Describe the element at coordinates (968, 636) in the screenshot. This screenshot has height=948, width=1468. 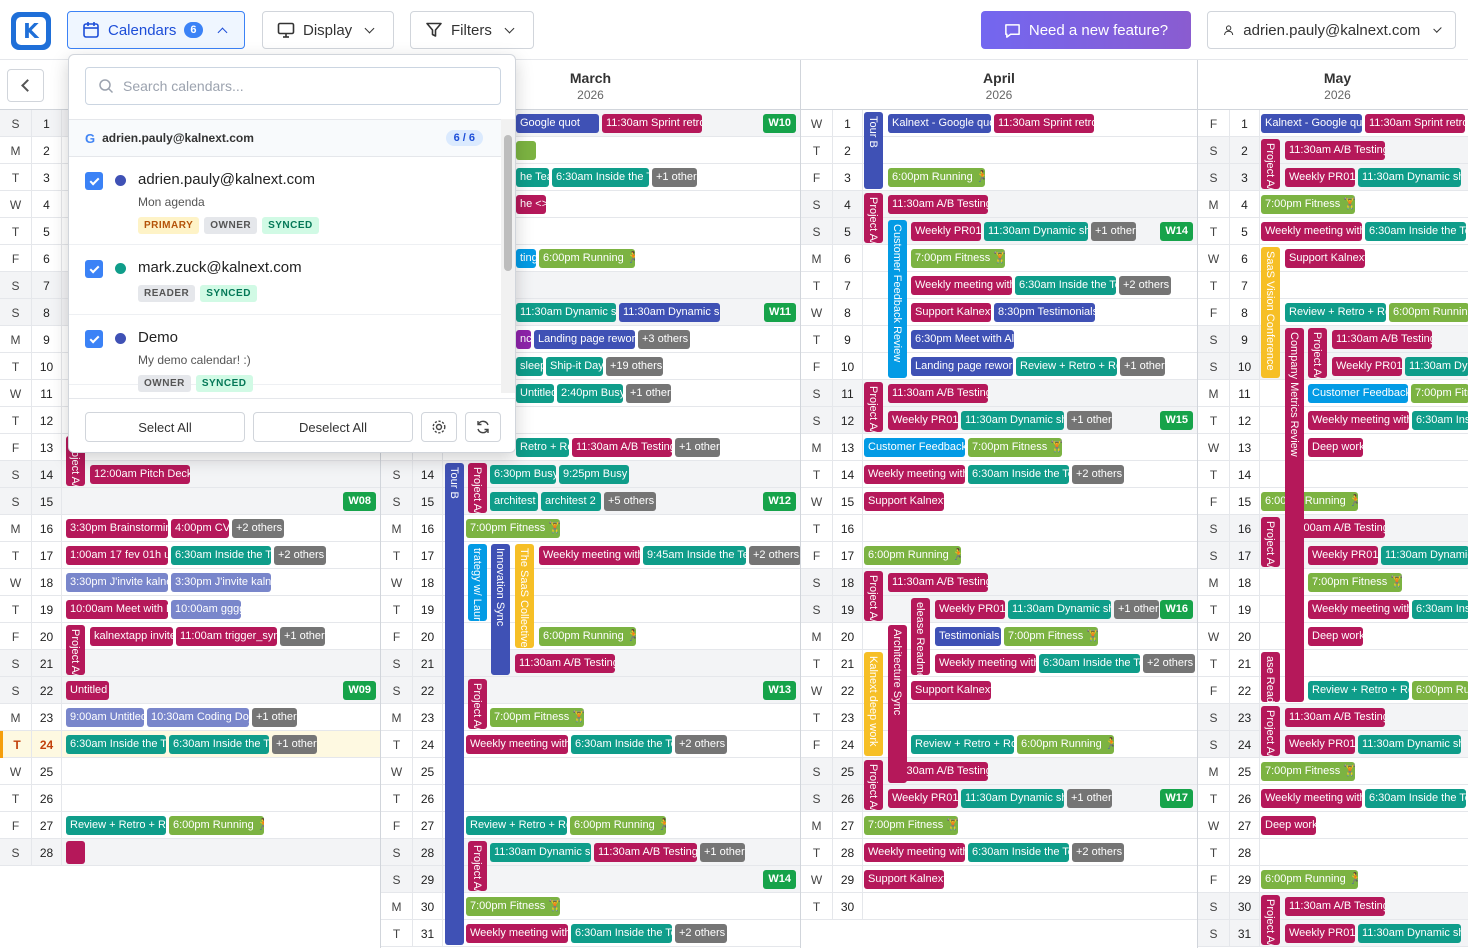
I see `event-chip: Testimonials` at that location.